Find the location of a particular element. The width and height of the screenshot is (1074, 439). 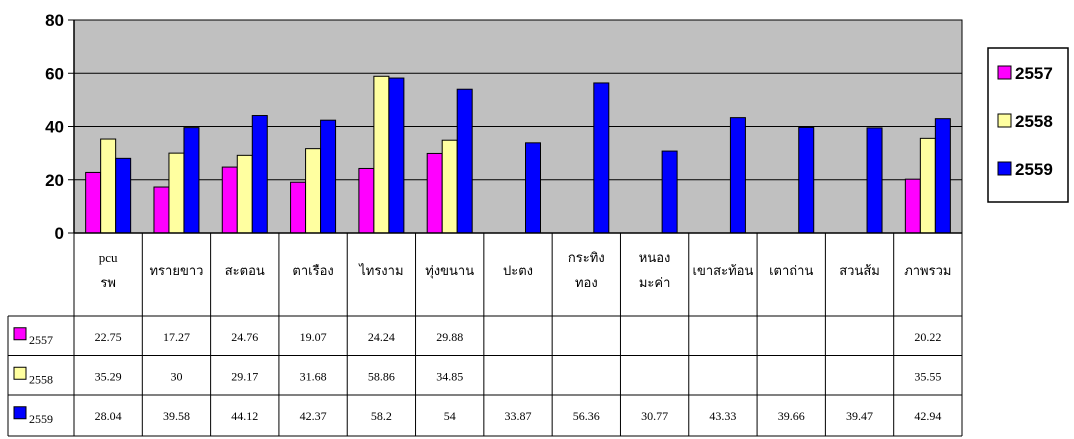

table-cell: 58.86 is located at coordinates (381, 376).